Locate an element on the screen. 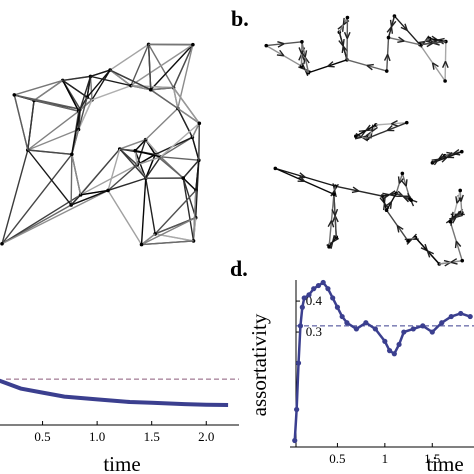  data-line is located at coordinates (114, 393).